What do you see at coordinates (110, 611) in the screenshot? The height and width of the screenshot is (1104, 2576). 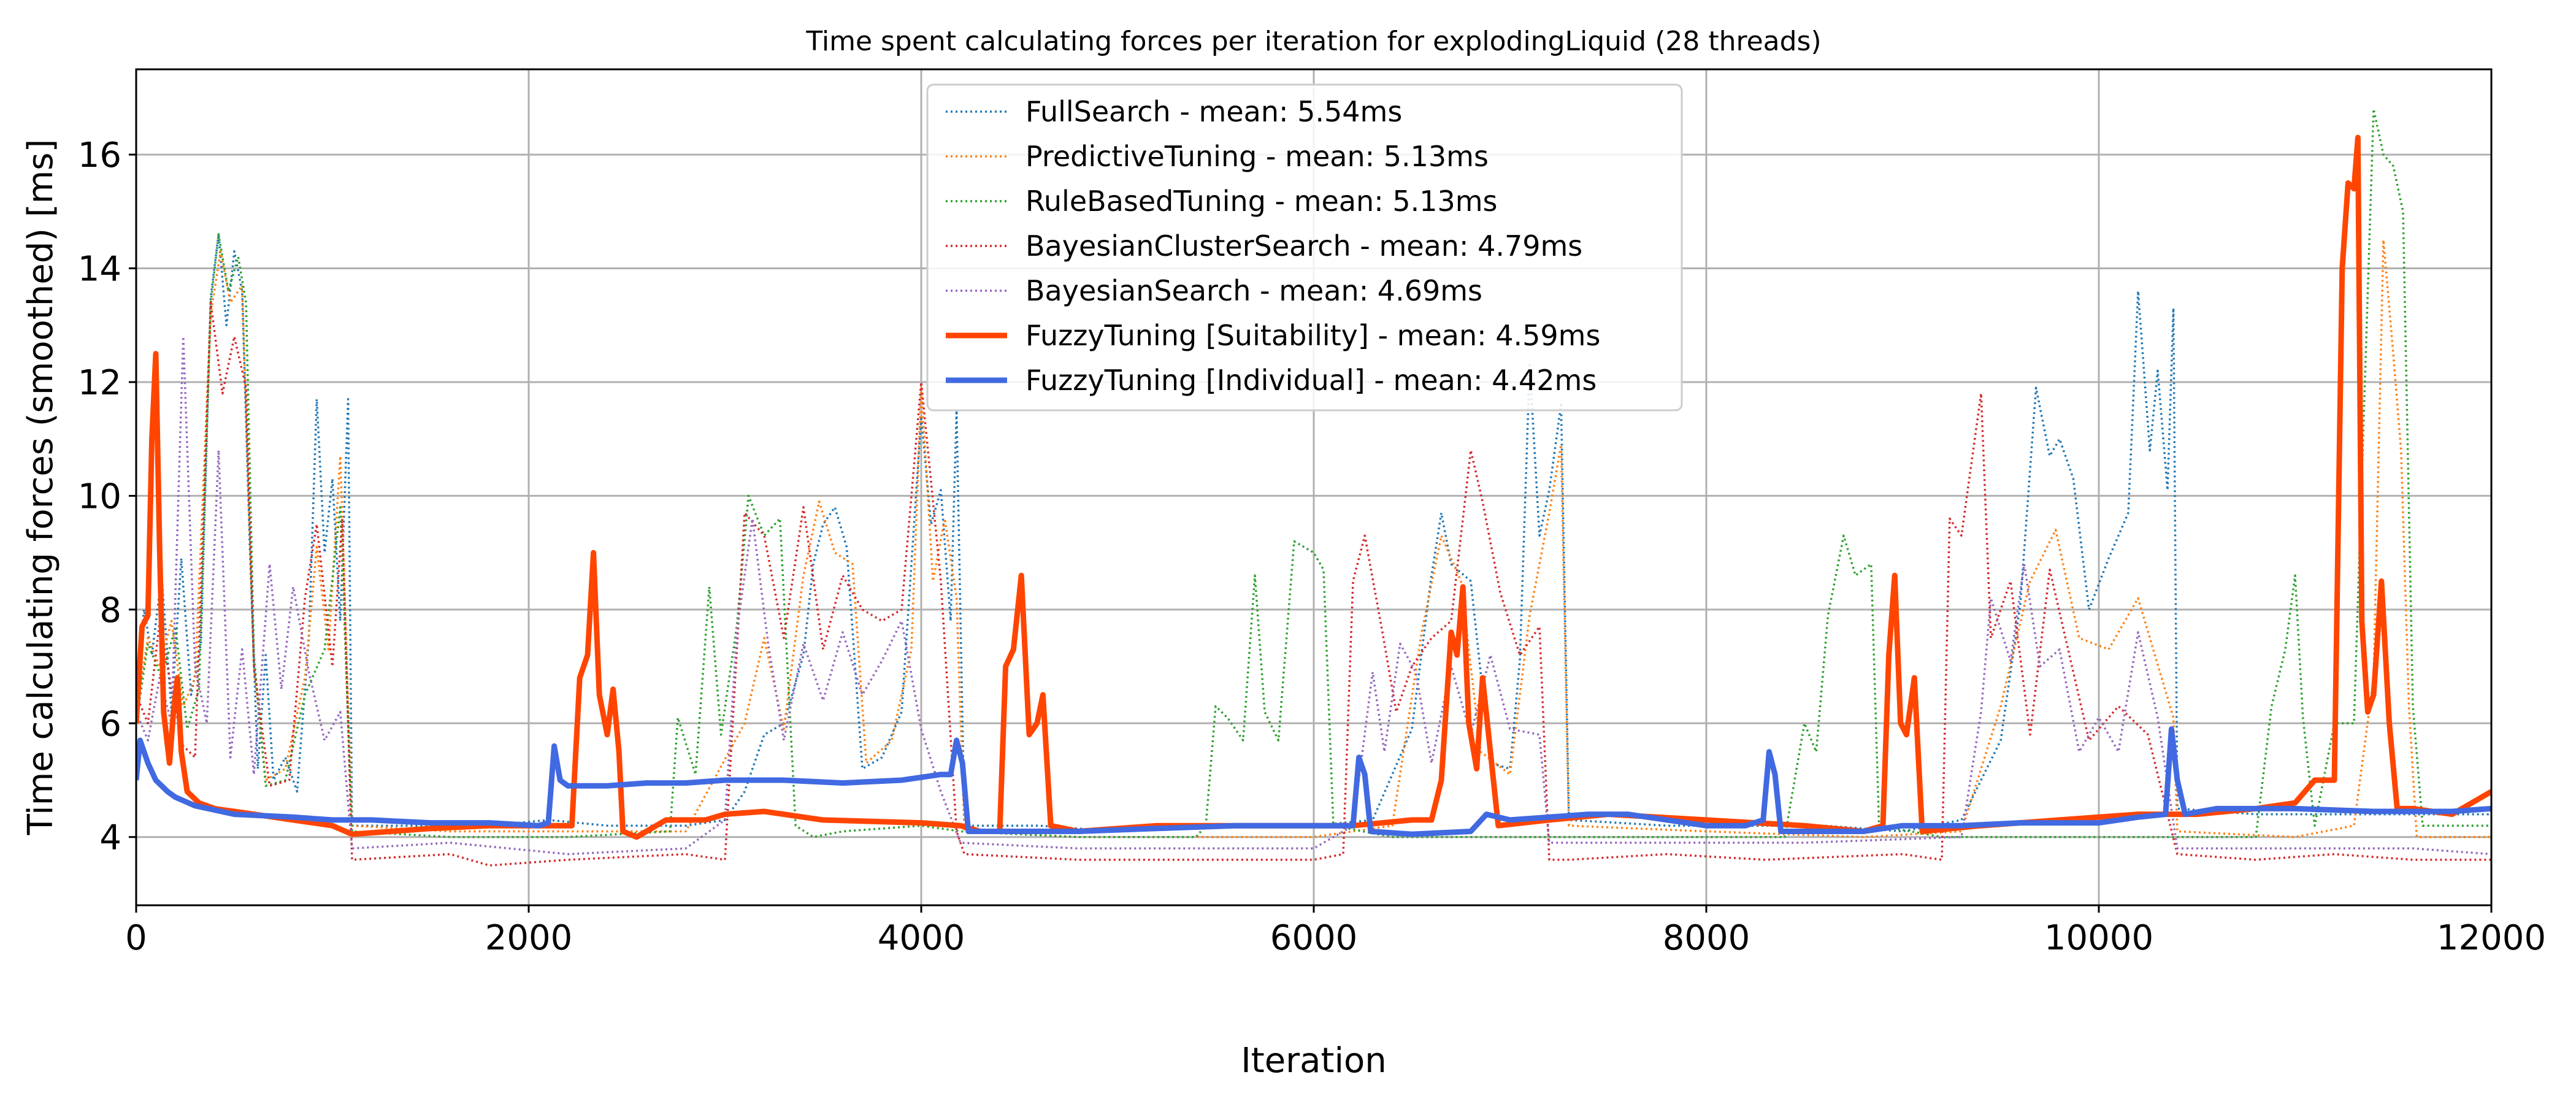 I see `y-tick-label: 8` at bounding box center [110, 611].